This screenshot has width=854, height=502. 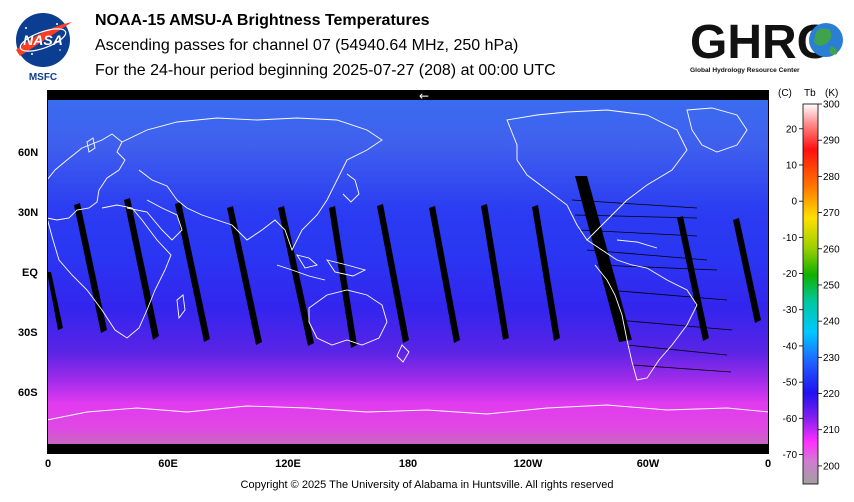 What do you see at coordinates (792, 165) in the screenshot?
I see `celsius-tick-label: 10` at bounding box center [792, 165].